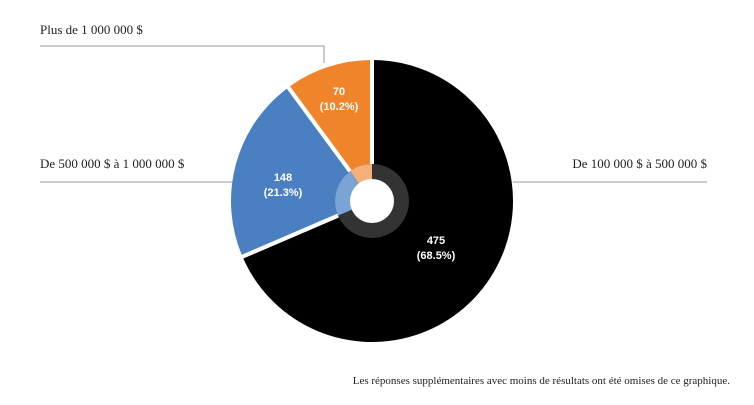 This screenshot has height=405, width=754. Describe the element at coordinates (283, 178) in the screenshot. I see `data-label-value-500k-1m: 148` at that location.